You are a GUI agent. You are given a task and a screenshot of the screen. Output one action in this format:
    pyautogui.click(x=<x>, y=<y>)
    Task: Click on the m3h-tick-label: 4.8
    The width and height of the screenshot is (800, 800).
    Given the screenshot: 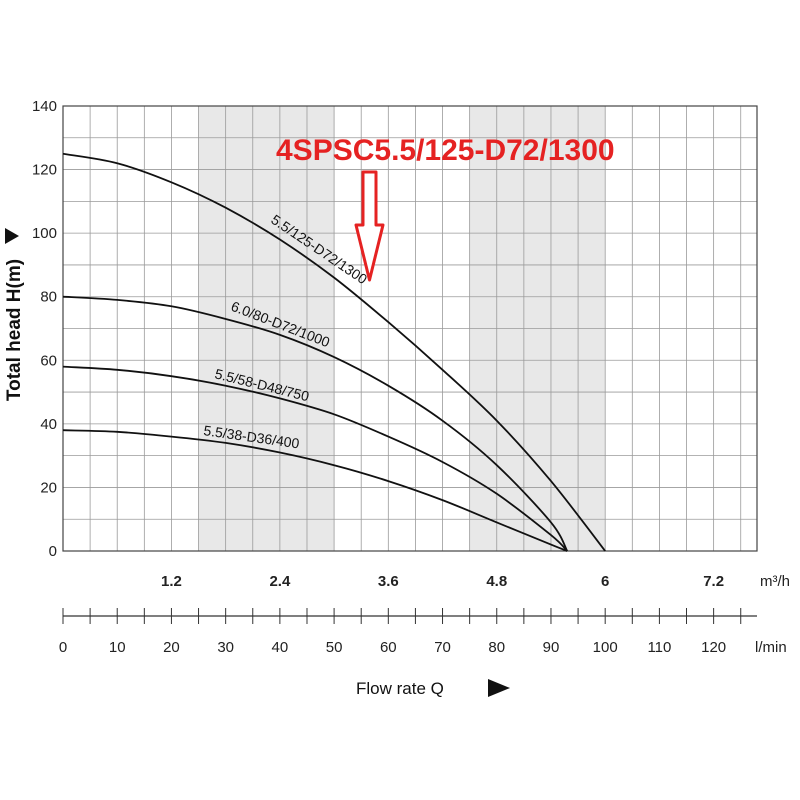 What is the action you would take?
    pyautogui.click(x=496, y=581)
    